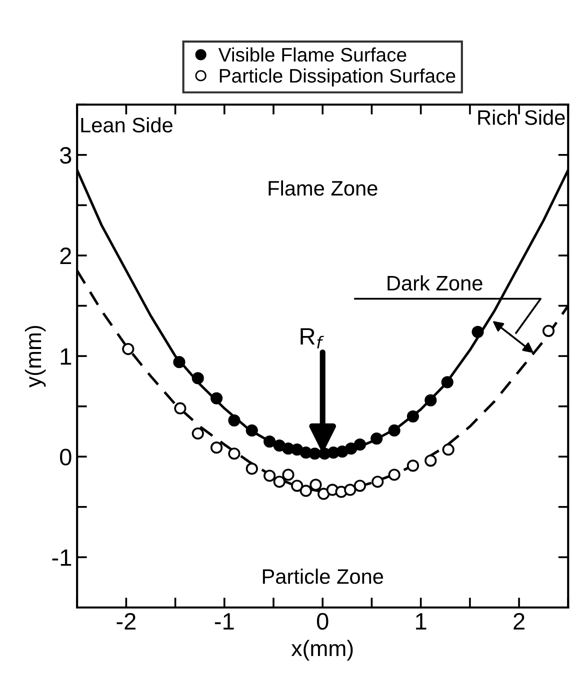  What do you see at coordinates (66, 256) in the screenshot?
I see `y-tick-label: 2` at bounding box center [66, 256].